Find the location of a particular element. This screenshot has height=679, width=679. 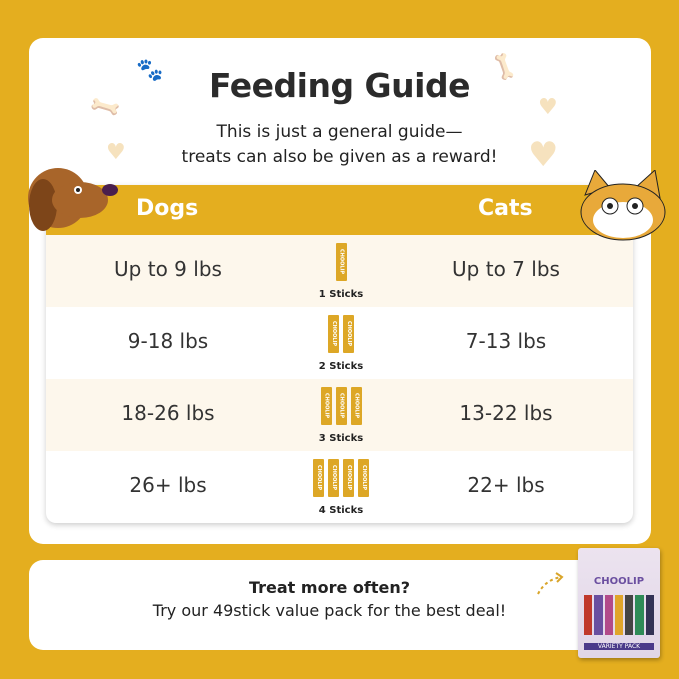

table-row: Up to 9 lbs CHOOLIP 1 Sticks Up to 7 lbs is located at coordinates (339, 271).